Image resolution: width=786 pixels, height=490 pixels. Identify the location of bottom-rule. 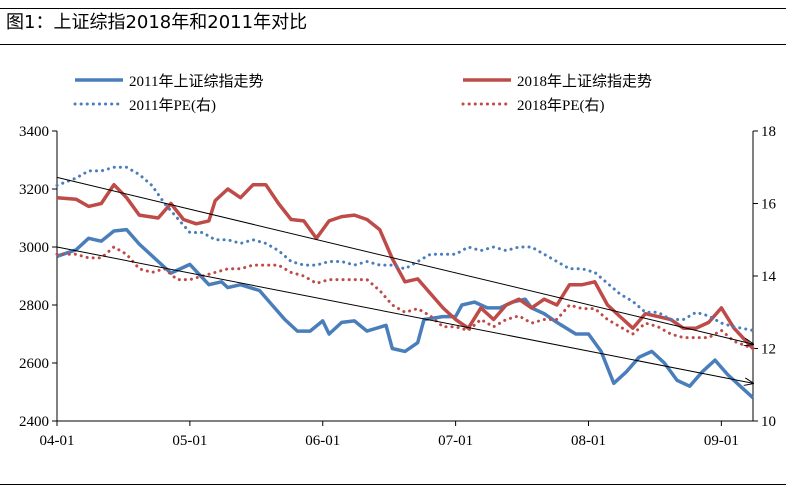
(393, 484).